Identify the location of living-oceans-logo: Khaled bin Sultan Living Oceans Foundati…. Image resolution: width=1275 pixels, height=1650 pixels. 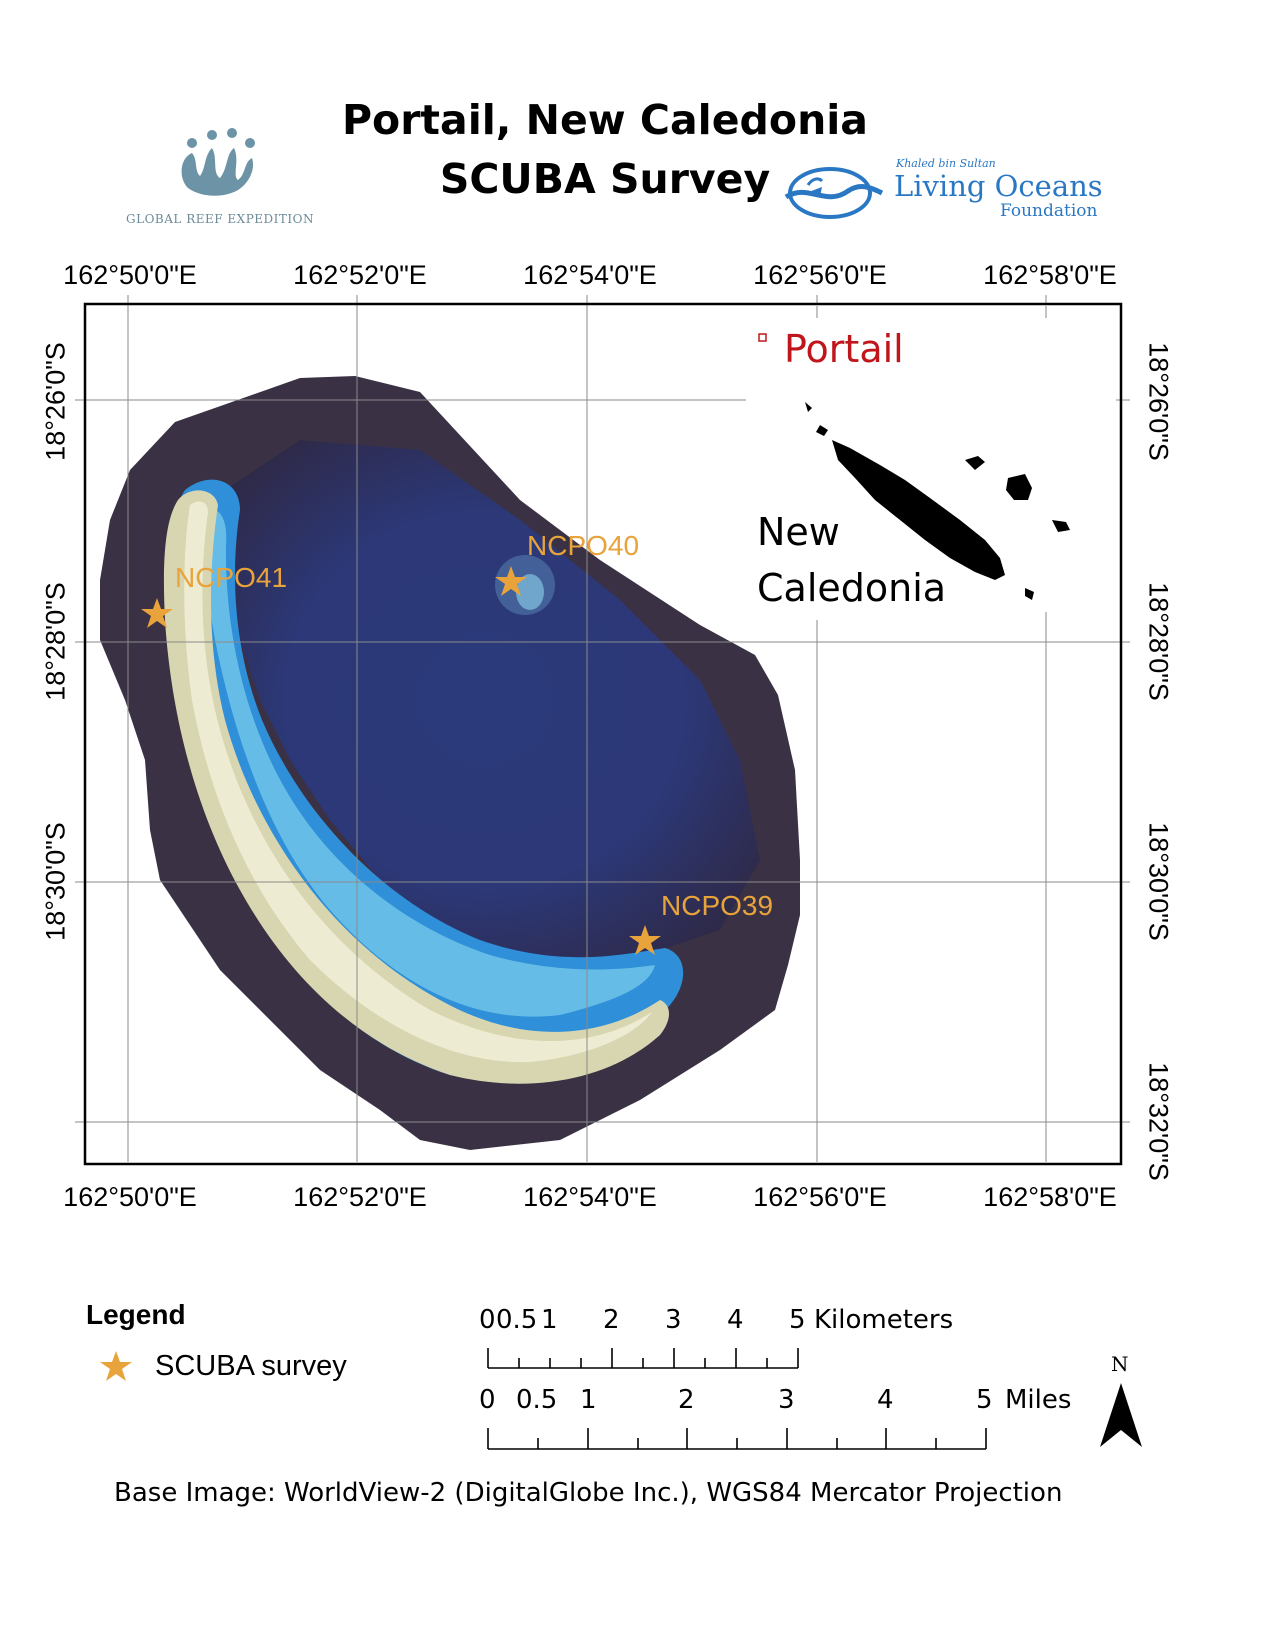
(948, 192).